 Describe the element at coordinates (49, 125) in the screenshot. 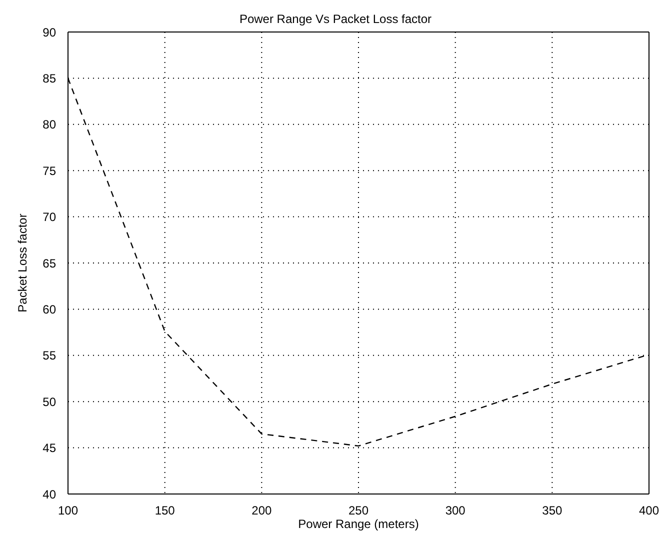

I see `y-tick-label: 80` at that location.